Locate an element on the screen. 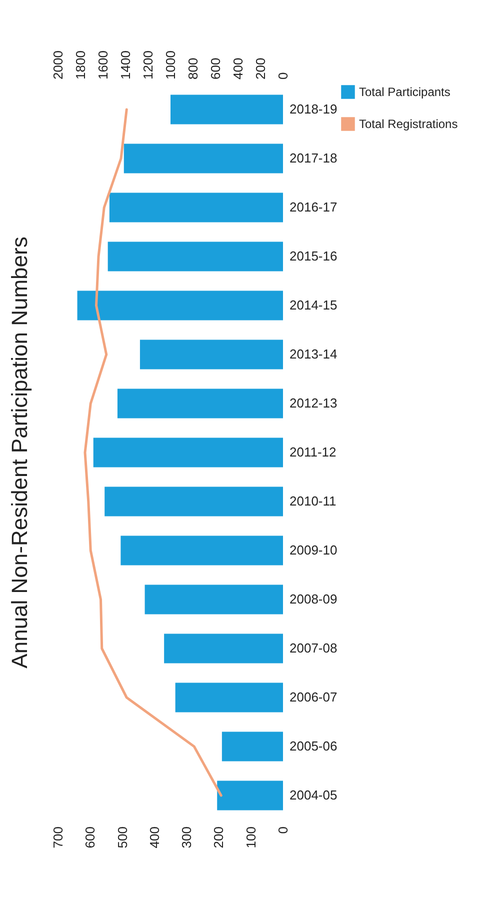 This screenshot has height=910, width=500. x2-tick-label: 400 is located at coordinates (238, 69).